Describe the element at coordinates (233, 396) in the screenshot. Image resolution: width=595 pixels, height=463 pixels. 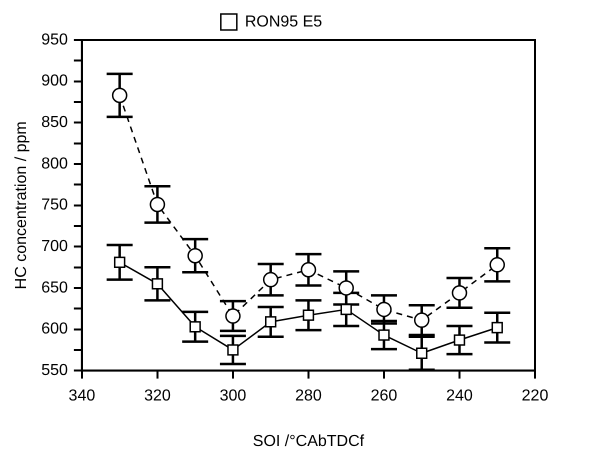
I see `x-tick-label: 300` at that location.